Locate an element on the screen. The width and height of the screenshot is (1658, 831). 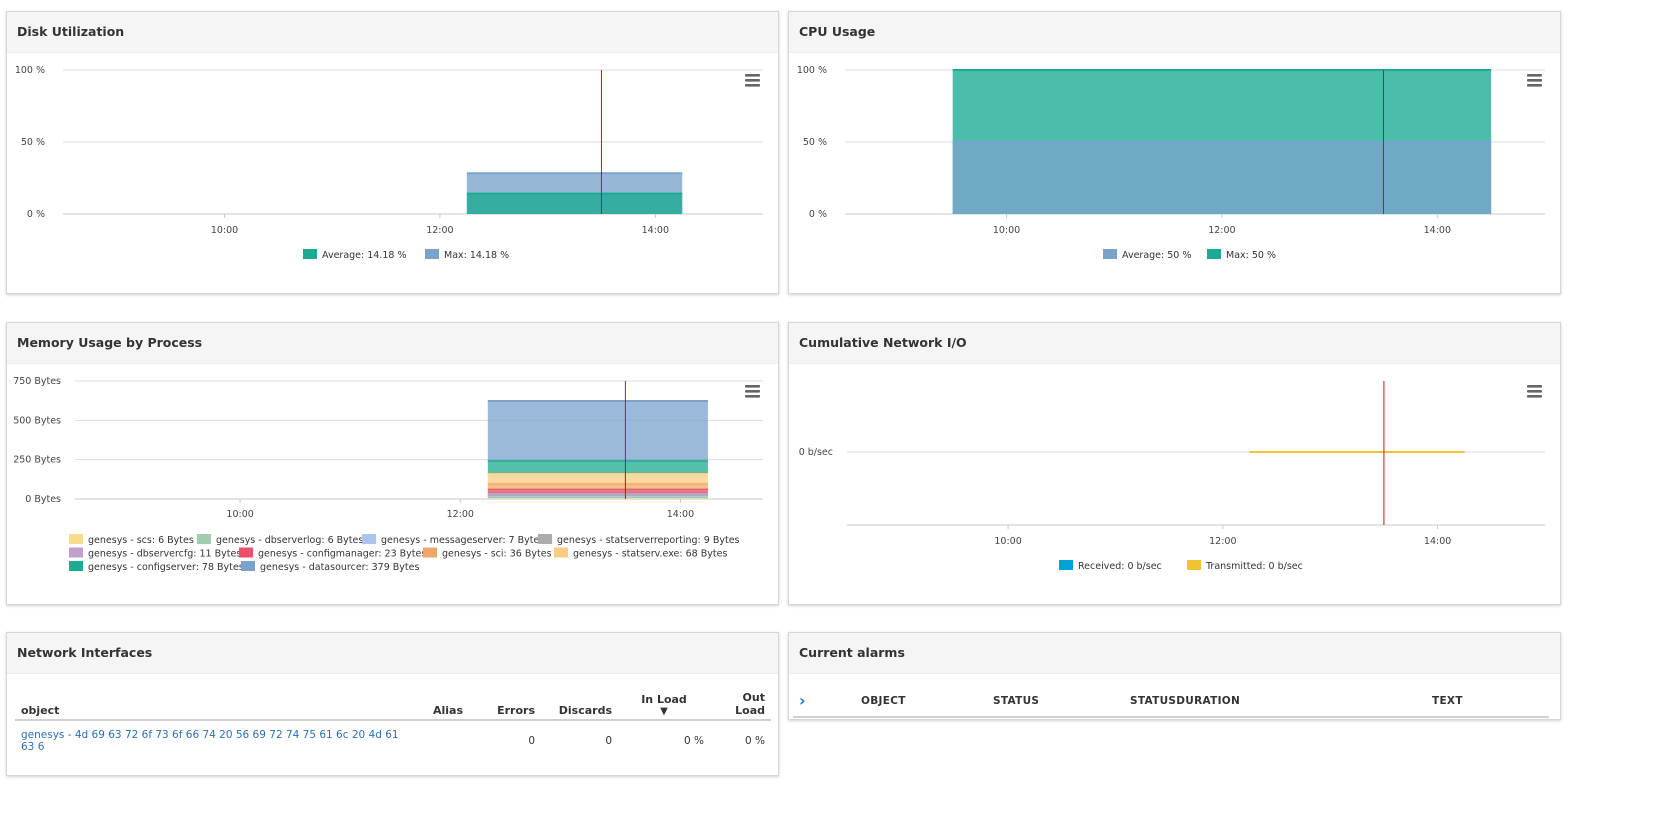
area-genesys-datasourcer is located at coordinates (597, 430).